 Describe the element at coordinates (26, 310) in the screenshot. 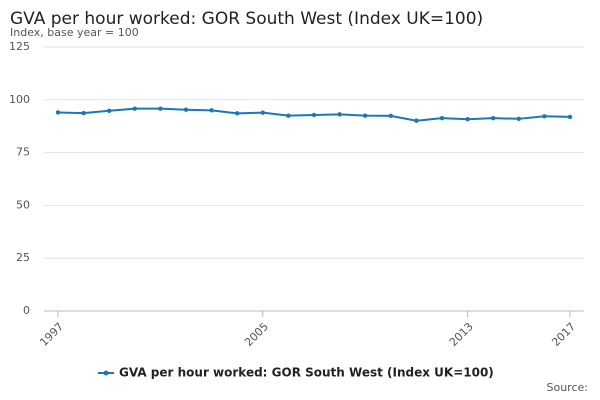

I see `y-tick-label: 0` at that location.